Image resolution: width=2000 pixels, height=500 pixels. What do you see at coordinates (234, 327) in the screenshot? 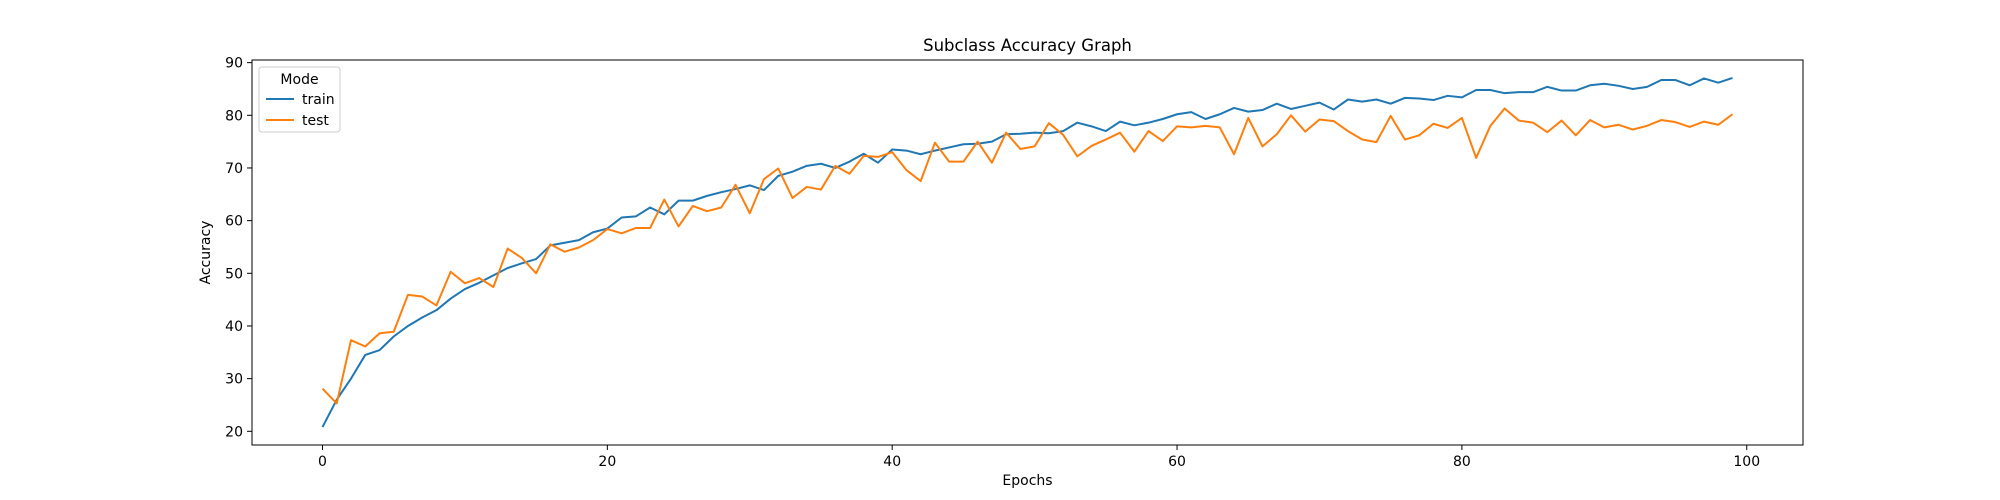
I see `y-tick-label: 40` at bounding box center [234, 327].